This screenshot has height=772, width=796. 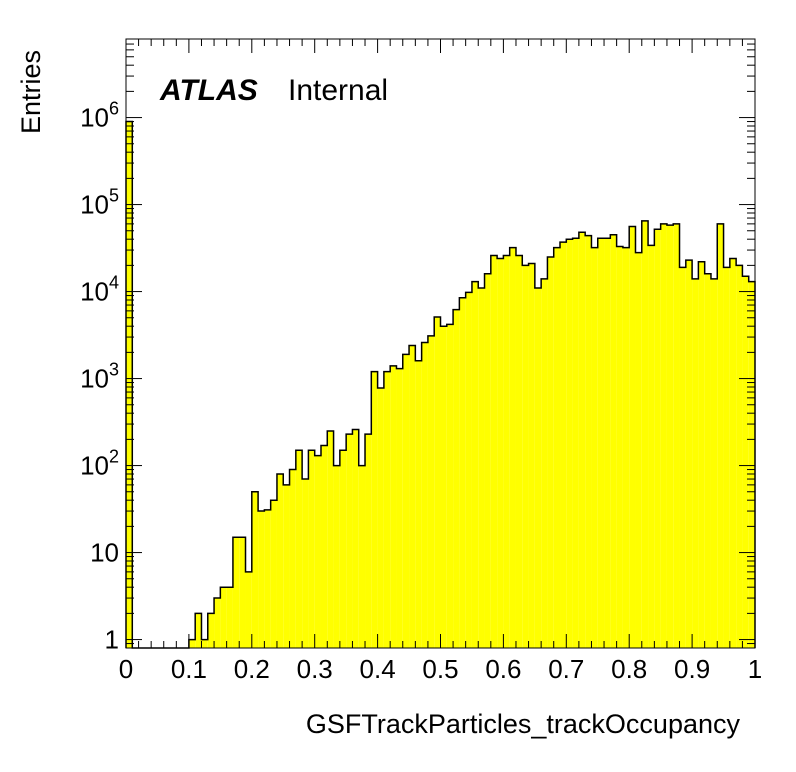 What do you see at coordinates (99, 203) in the screenshot?
I see `y-tick-label: 10⁵` at bounding box center [99, 203].